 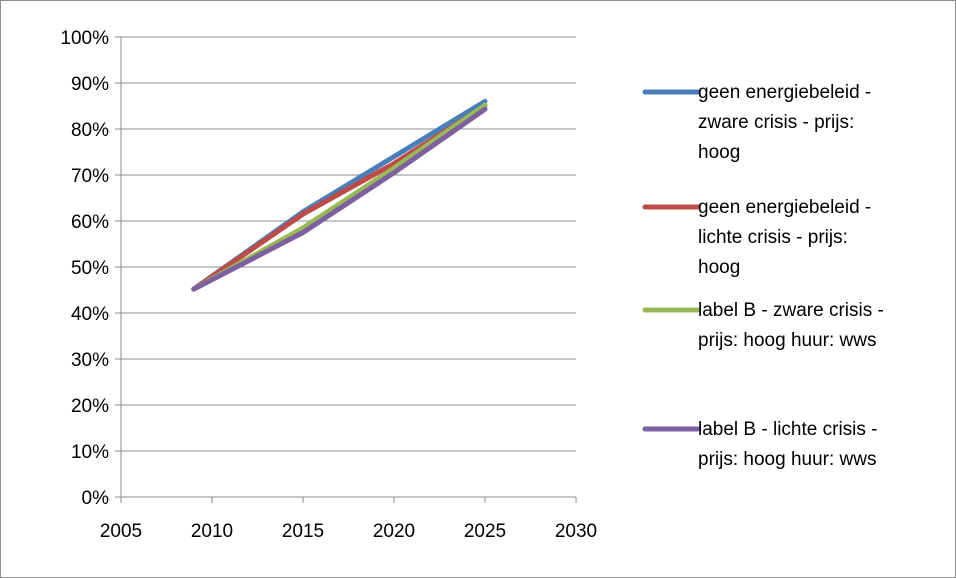 I want to click on y-tick-label: 50%, so click(x=90, y=268).